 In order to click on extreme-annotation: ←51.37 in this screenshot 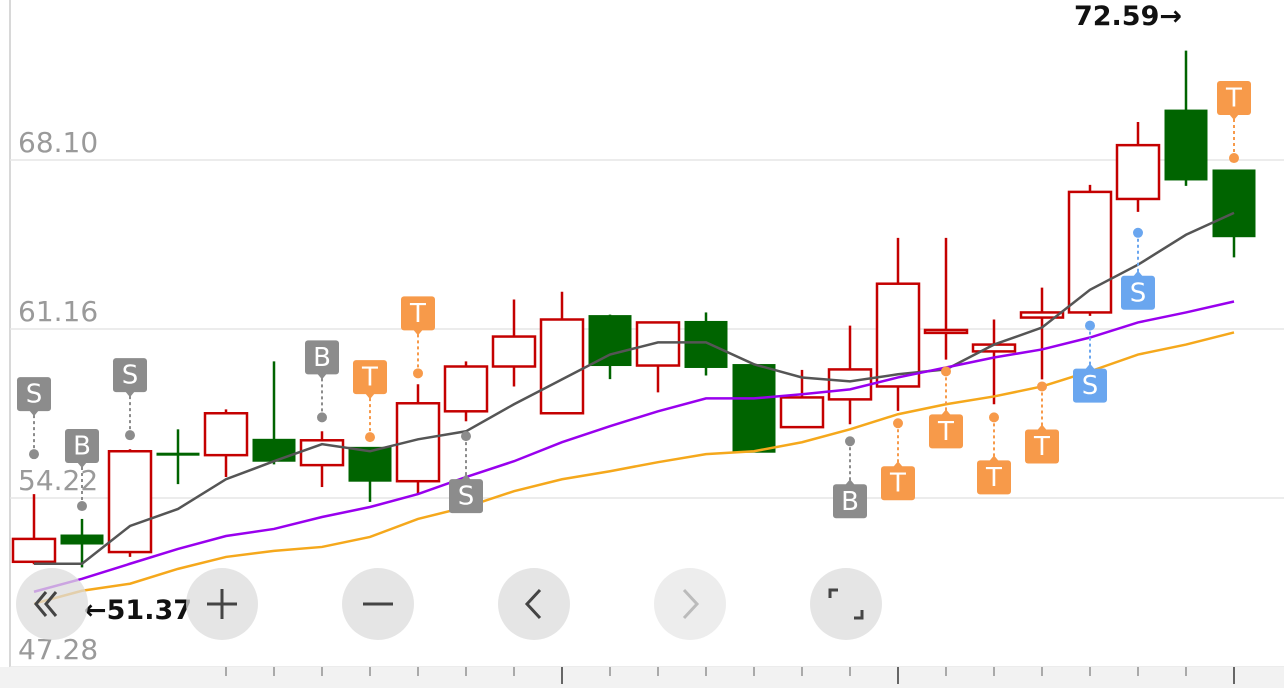, I will do `click(138, 610)`.